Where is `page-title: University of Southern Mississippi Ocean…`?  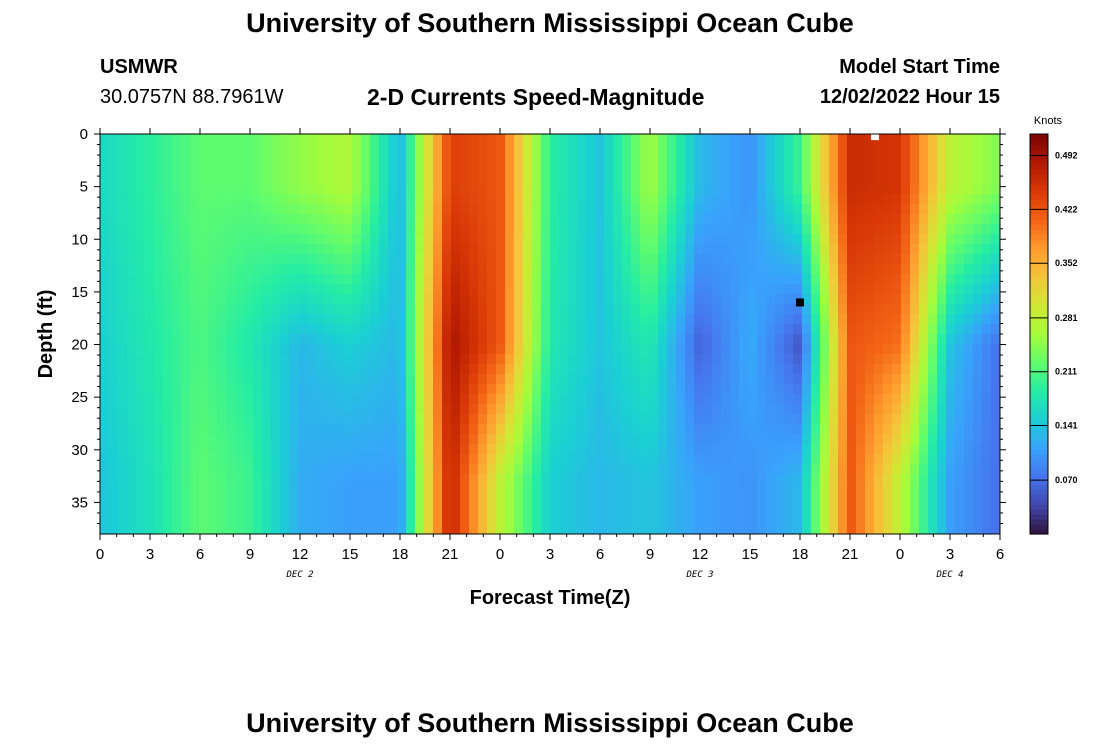 page-title: University of Southern Mississippi Ocean… is located at coordinates (550, 23).